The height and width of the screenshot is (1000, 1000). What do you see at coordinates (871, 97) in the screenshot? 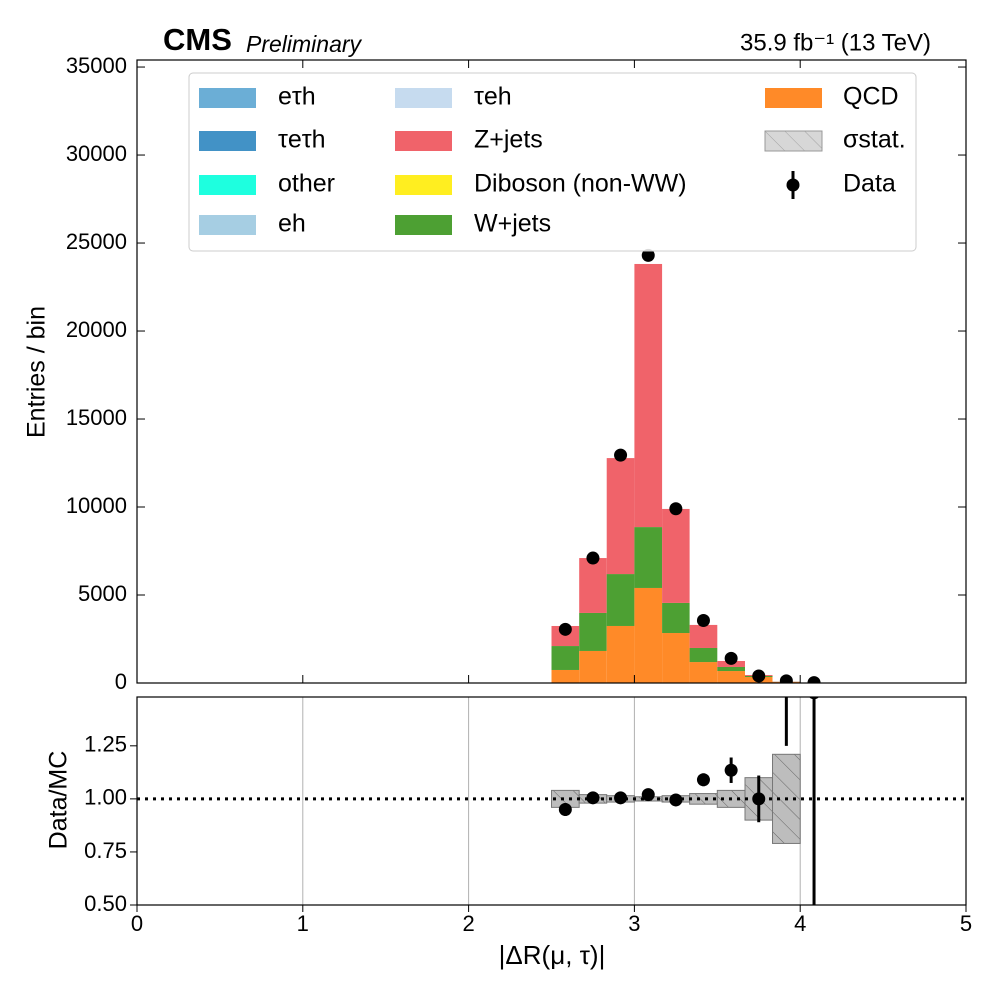
I see `legend-label: QCD` at bounding box center [871, 97].